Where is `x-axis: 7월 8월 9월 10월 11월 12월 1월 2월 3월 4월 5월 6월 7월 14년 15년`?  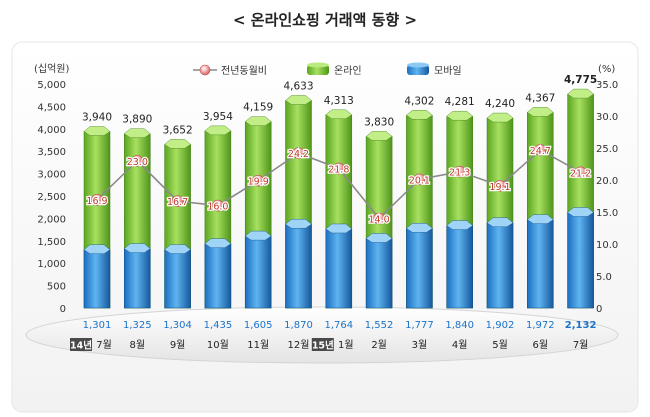 x-axis: 7월 8월 9월 10월 11월 12월 1월 2월 3월 4월 5월 6월 7월 14년 15년 is located at coordinates (329, 345).